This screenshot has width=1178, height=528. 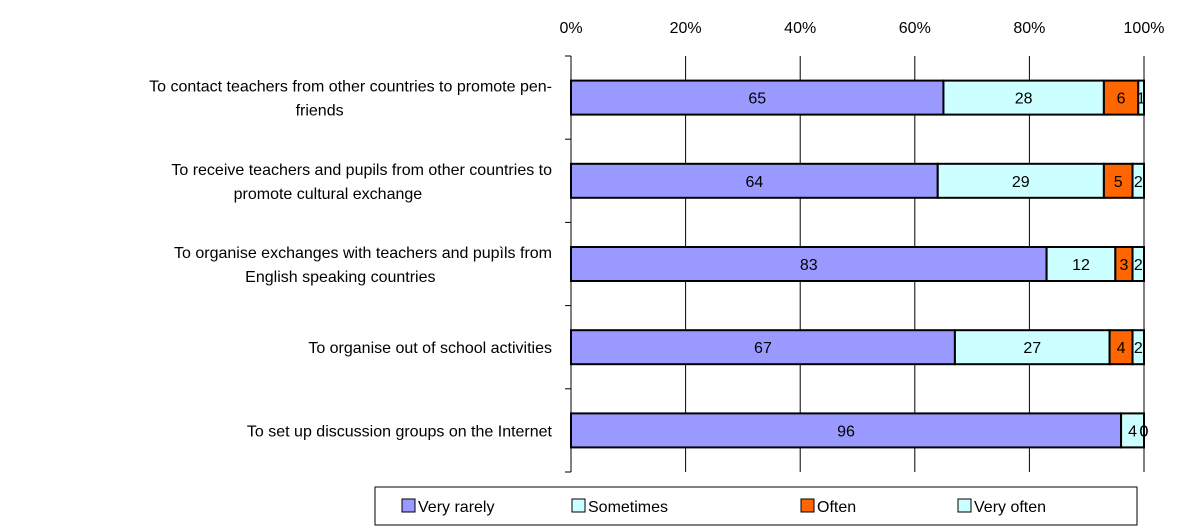 I want to click on x-axis-ticks: 0% 20% 40% 60% 80% 100%, so click(x=861, y=28).